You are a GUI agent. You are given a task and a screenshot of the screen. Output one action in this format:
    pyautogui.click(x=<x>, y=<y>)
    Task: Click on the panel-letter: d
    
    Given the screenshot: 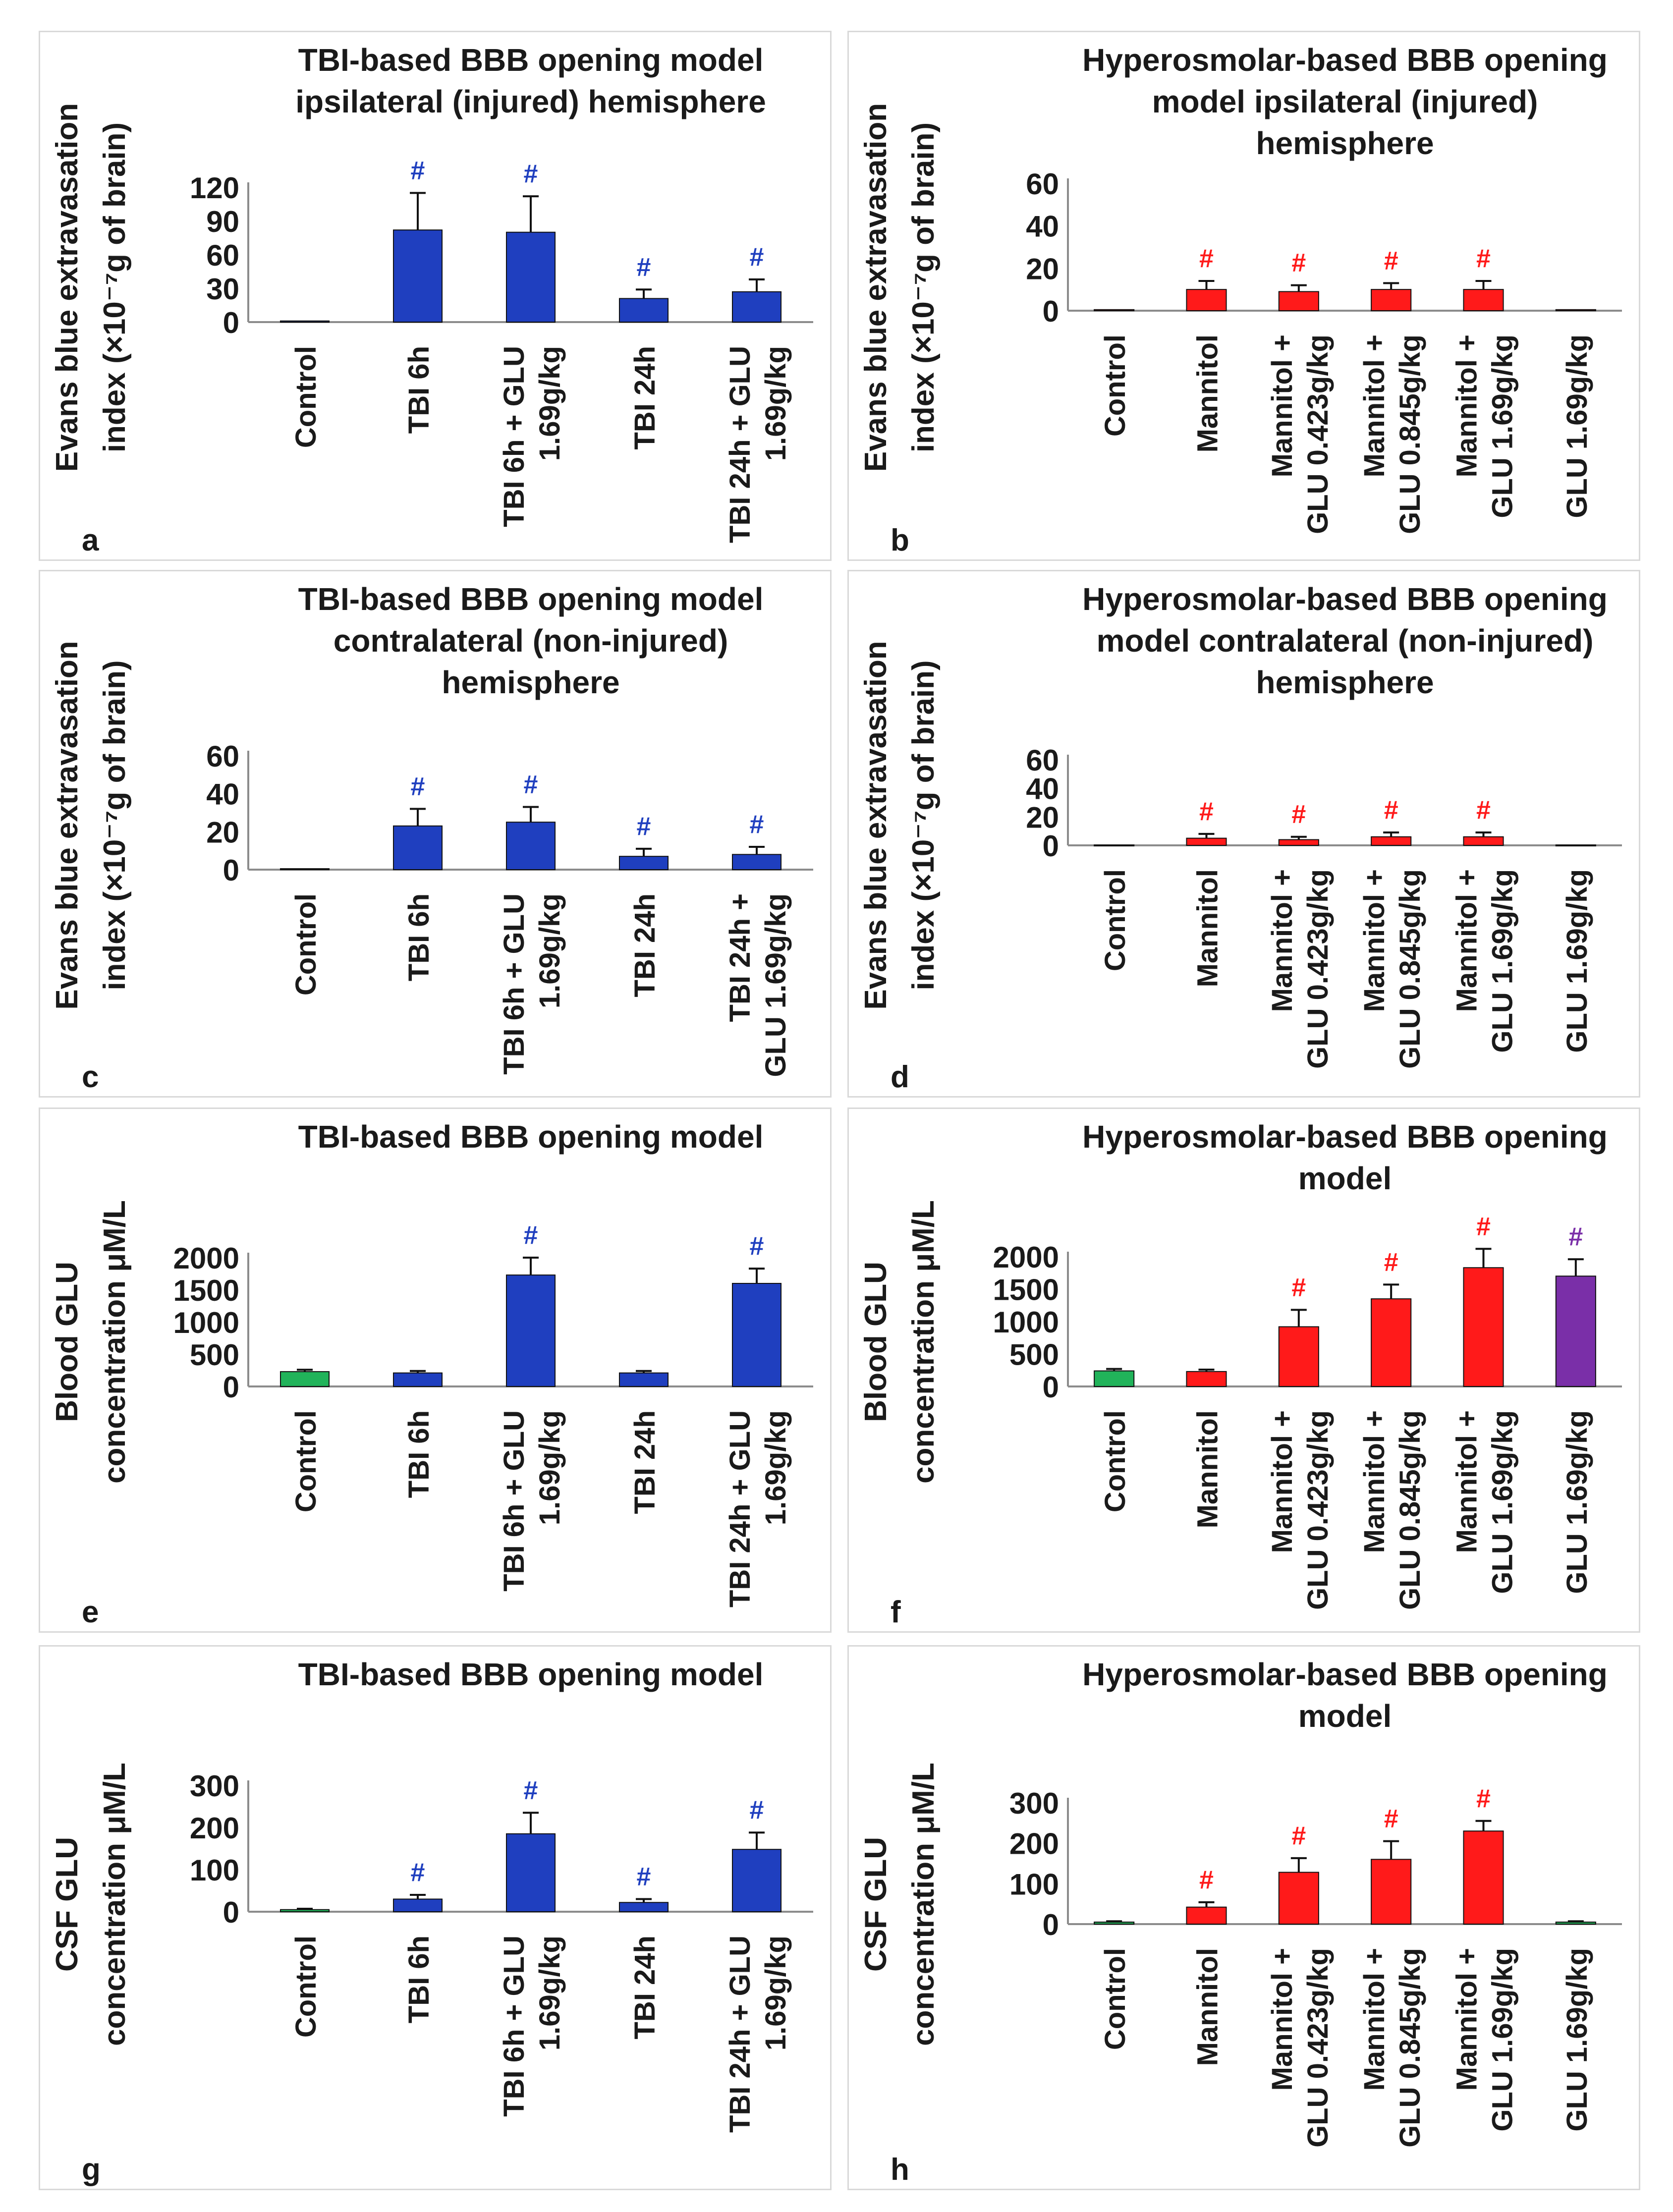 What is the action you would take?
    pyautogui.click(x=900, y=1077)
    